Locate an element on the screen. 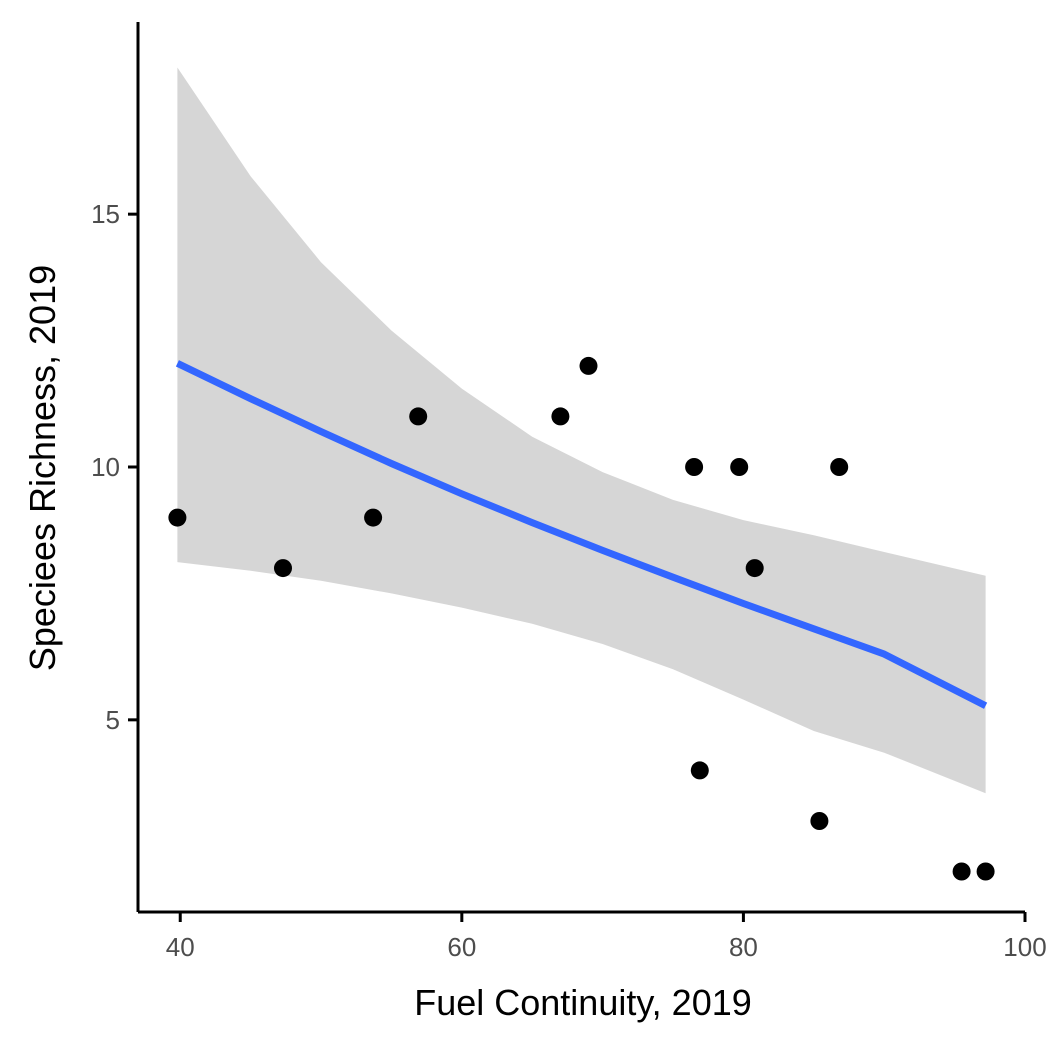  y-tick-label: 10 is located at coordinates (105, 467).